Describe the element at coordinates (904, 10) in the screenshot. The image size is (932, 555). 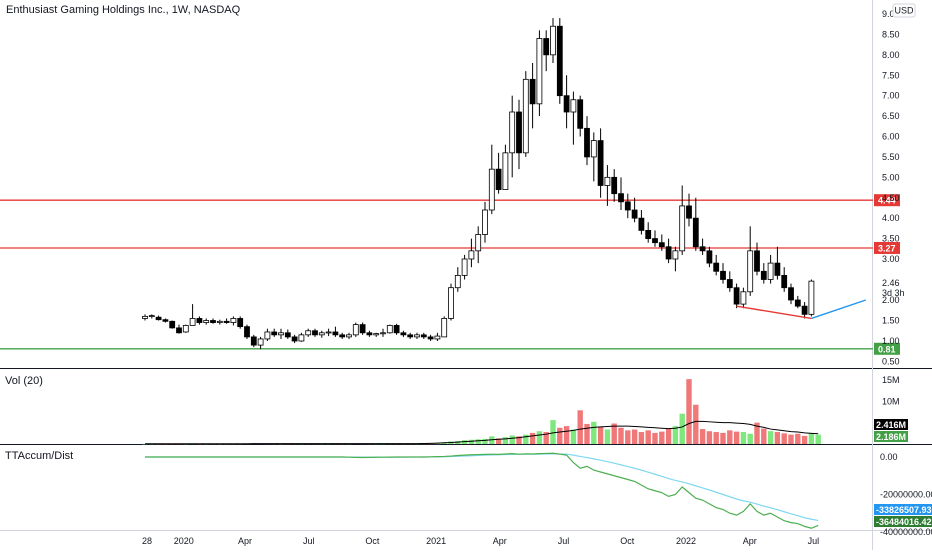
I see `currency-button` at that location.